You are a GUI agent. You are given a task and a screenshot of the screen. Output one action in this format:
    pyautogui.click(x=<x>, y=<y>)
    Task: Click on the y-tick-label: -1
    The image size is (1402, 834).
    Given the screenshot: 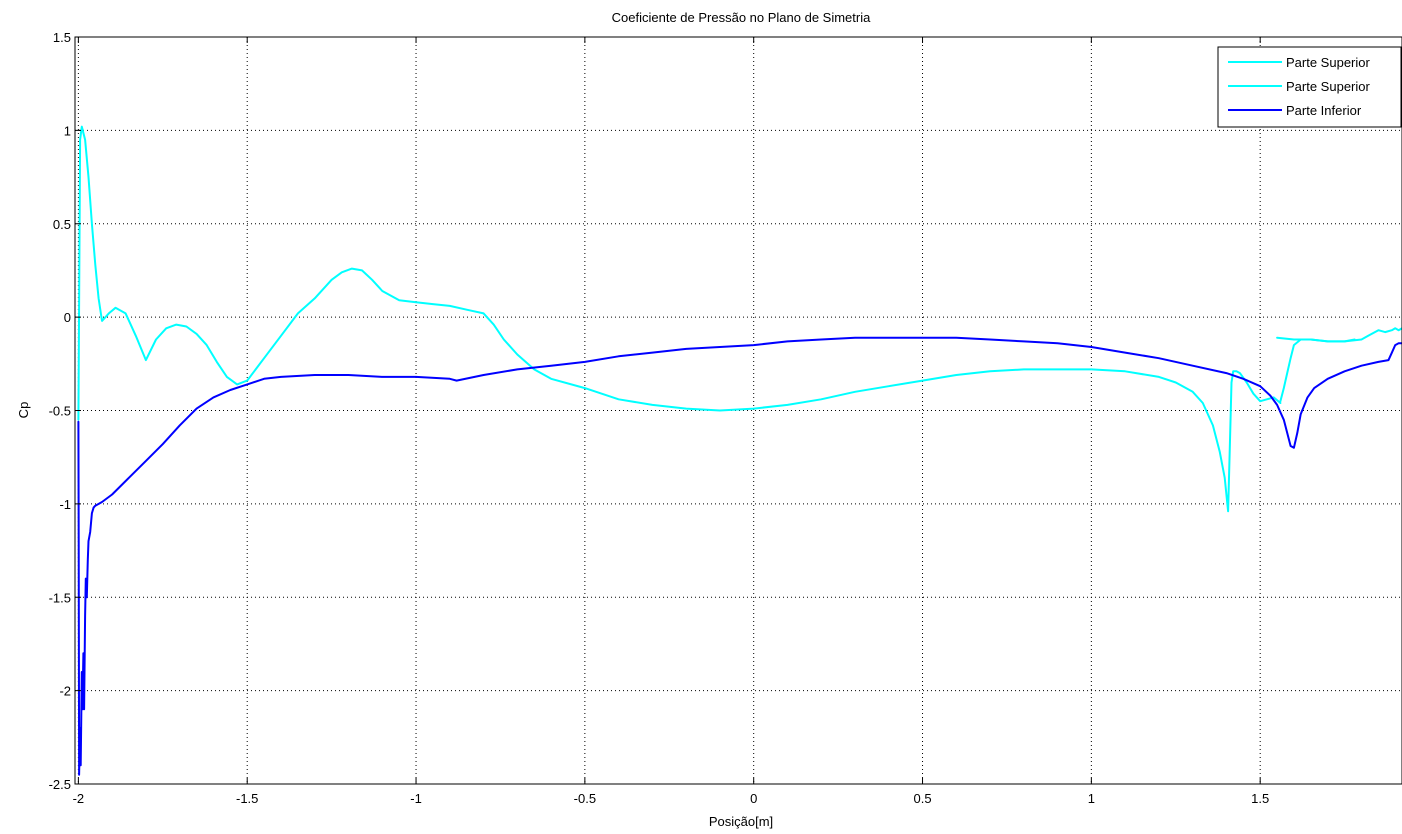 What is the action you would take?
    pyautogui.click(x=65, y=504)
    